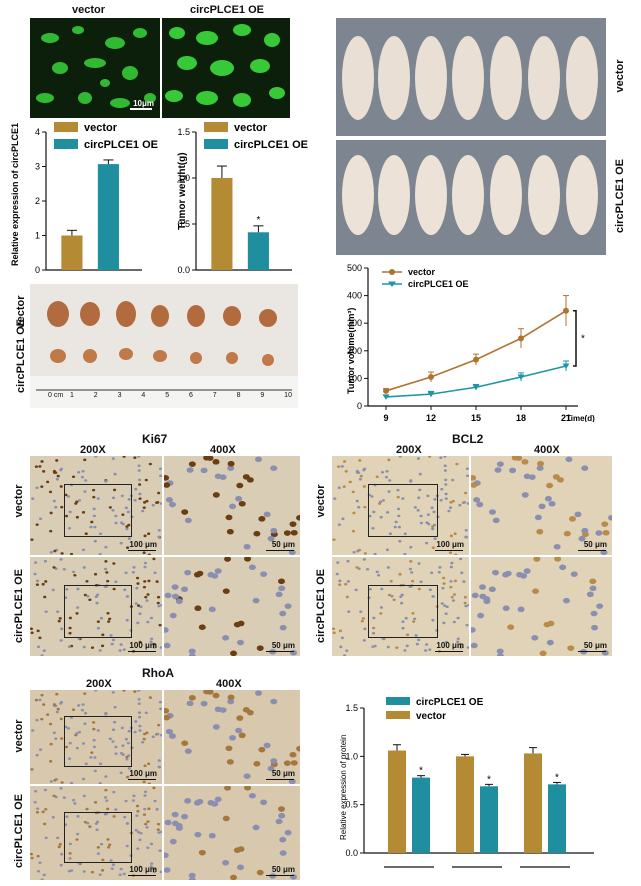 Image resolution: width=641 pixels, height=886 pixels. Describe the element at coordinates (620, 76) in the screenshot. I see `mice-row-vector-label: vector` at that location.